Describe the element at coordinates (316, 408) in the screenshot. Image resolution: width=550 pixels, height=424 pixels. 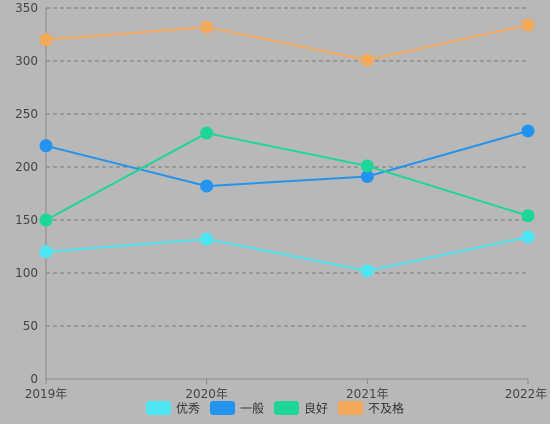
I see `legend-label: 良好` at that location.